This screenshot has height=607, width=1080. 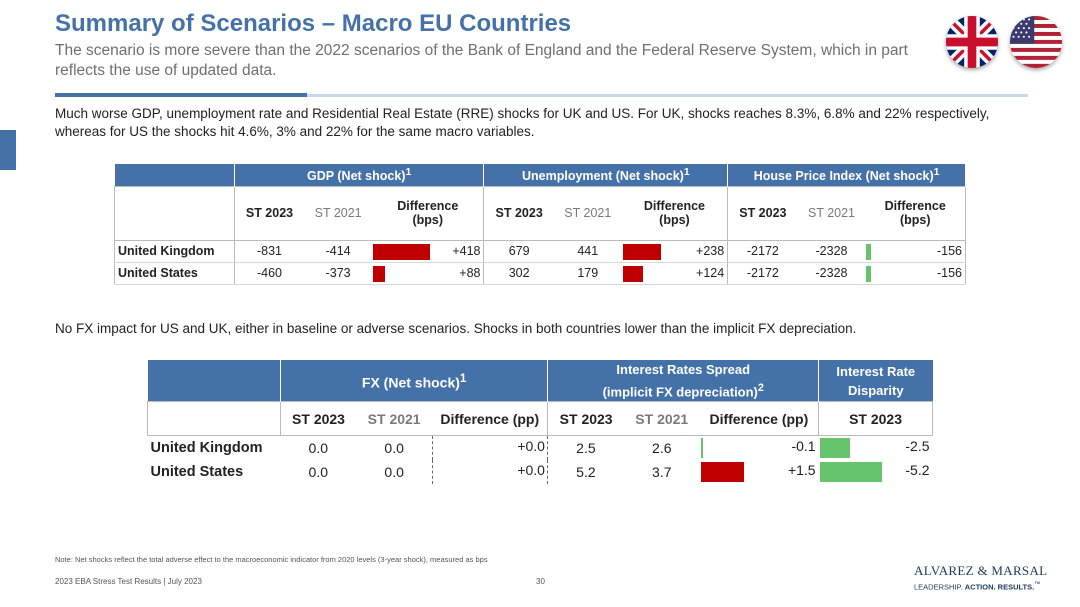 What do you see at coordinates (759, 448) in the screenshot?
I see `irs-difference: -0.1` at bounding box center [759, 448].